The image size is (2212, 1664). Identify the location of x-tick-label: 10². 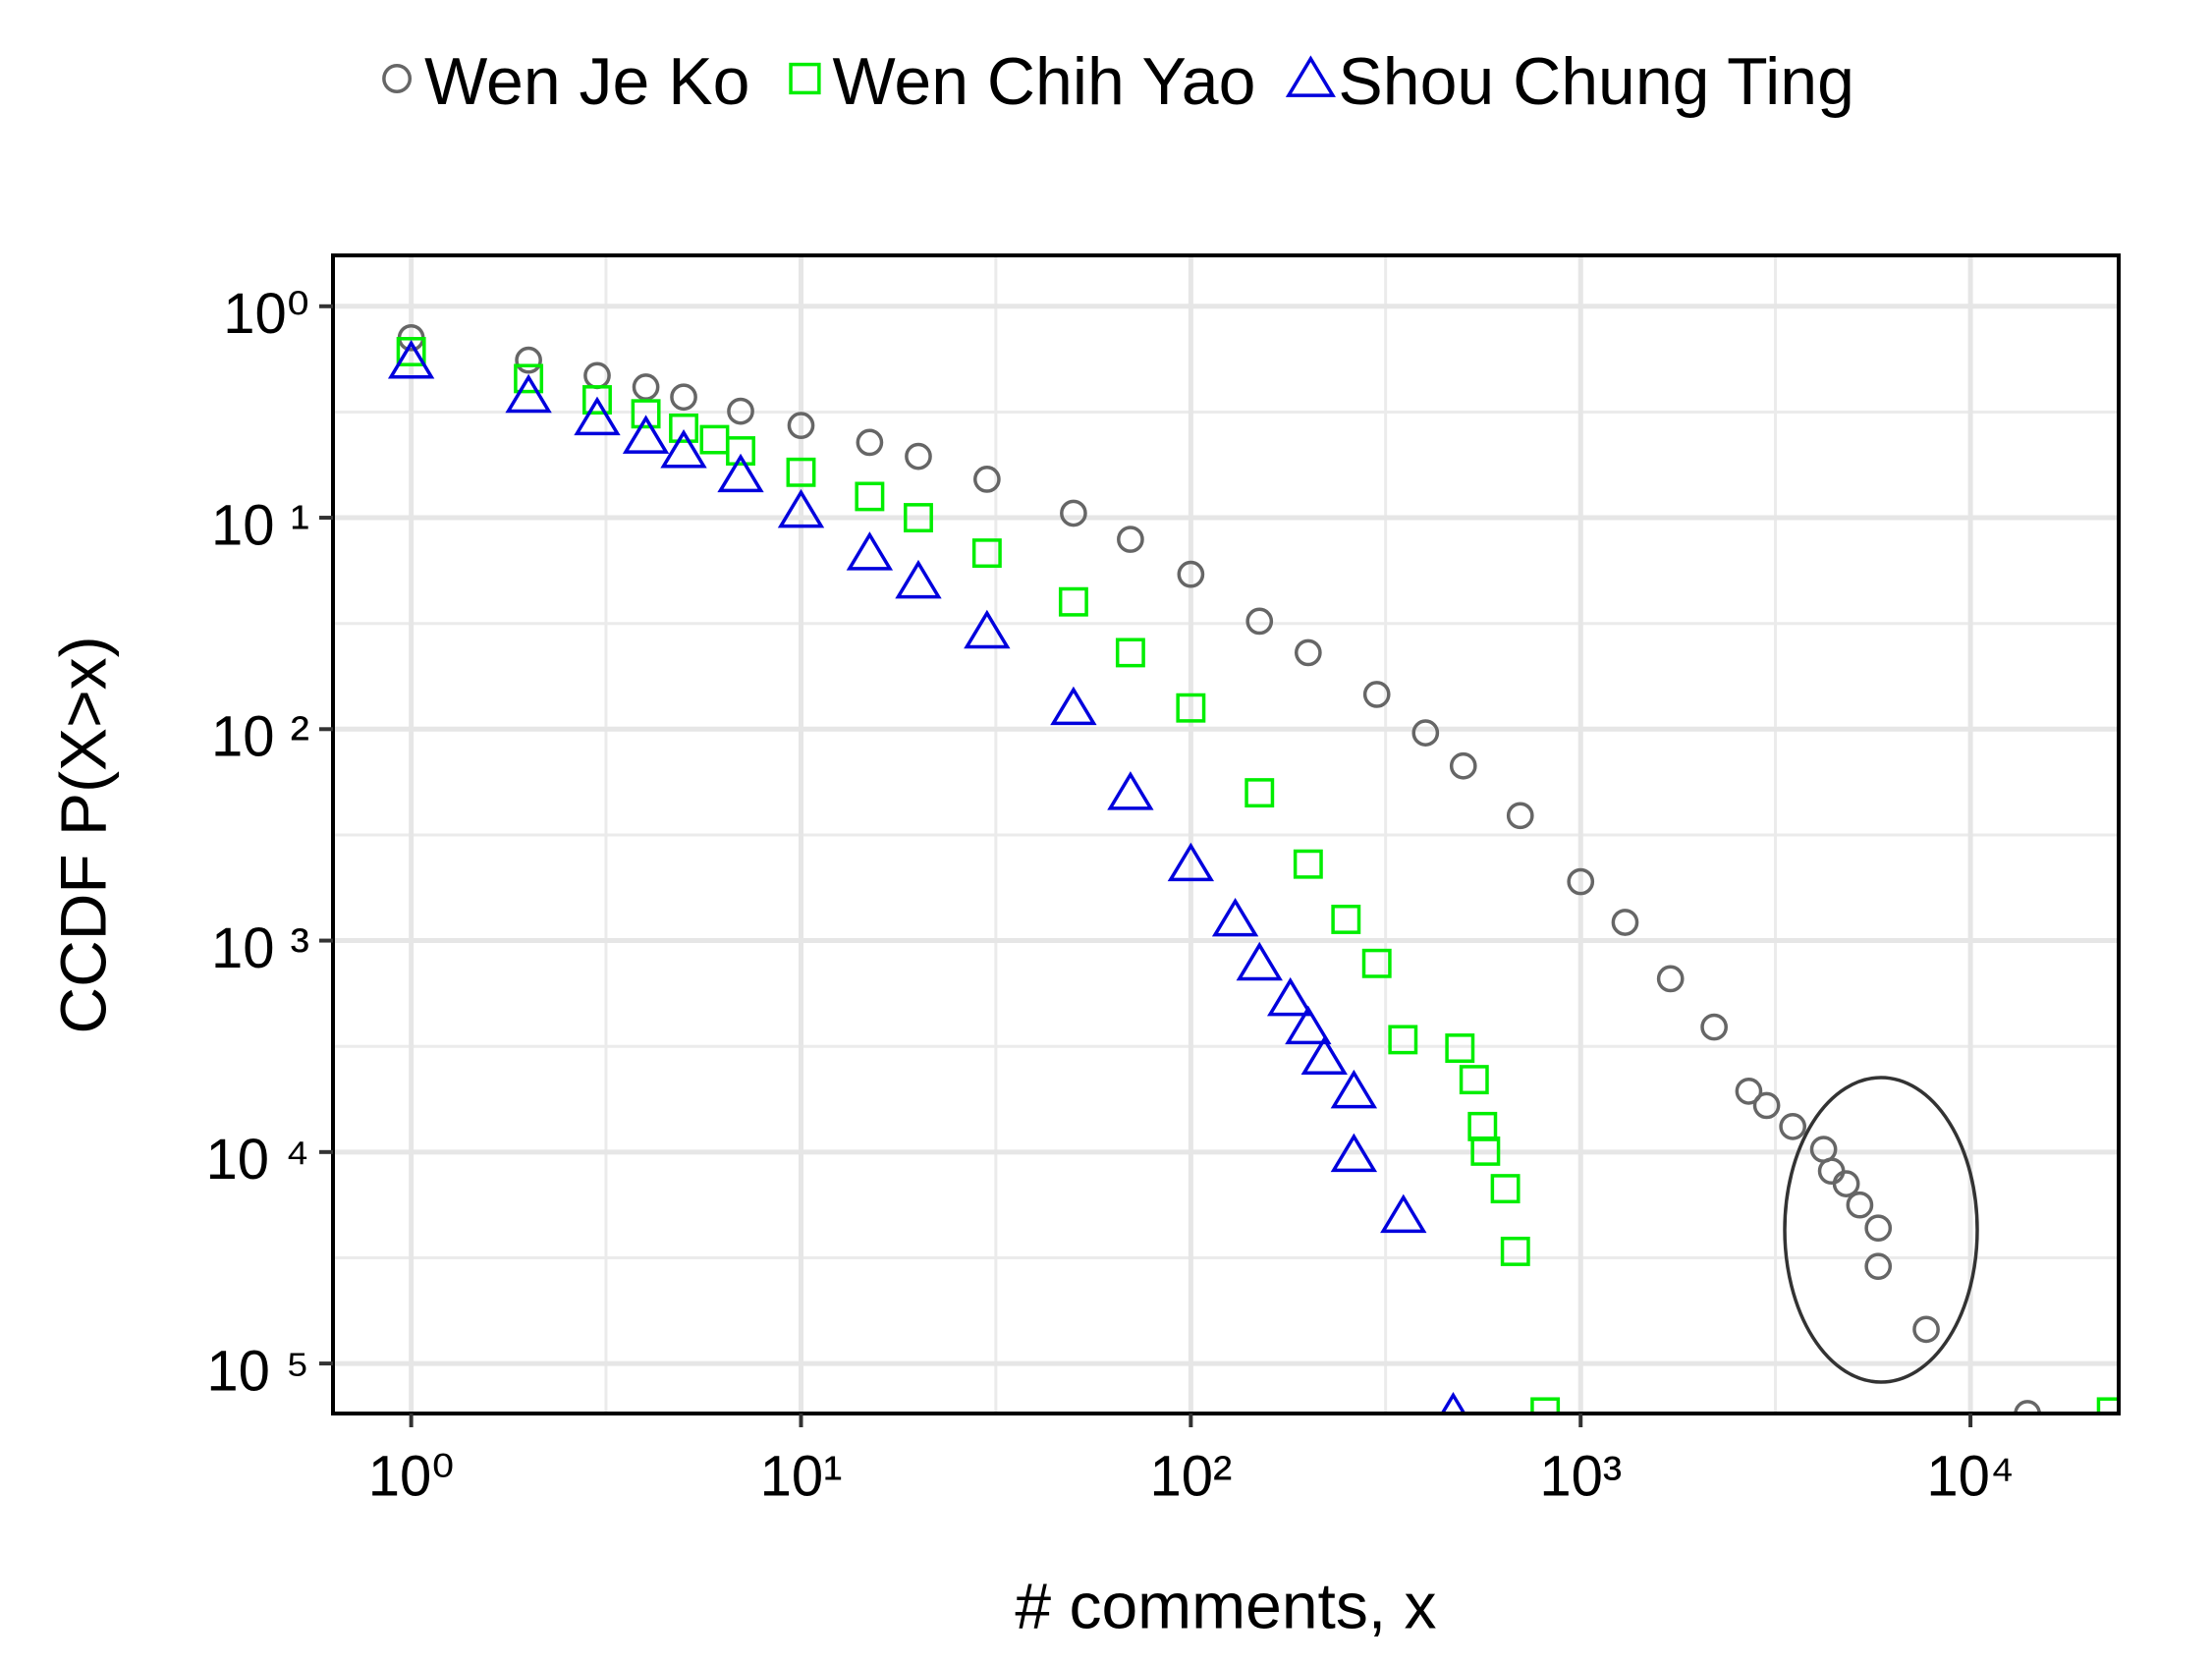
(1190, 1476).